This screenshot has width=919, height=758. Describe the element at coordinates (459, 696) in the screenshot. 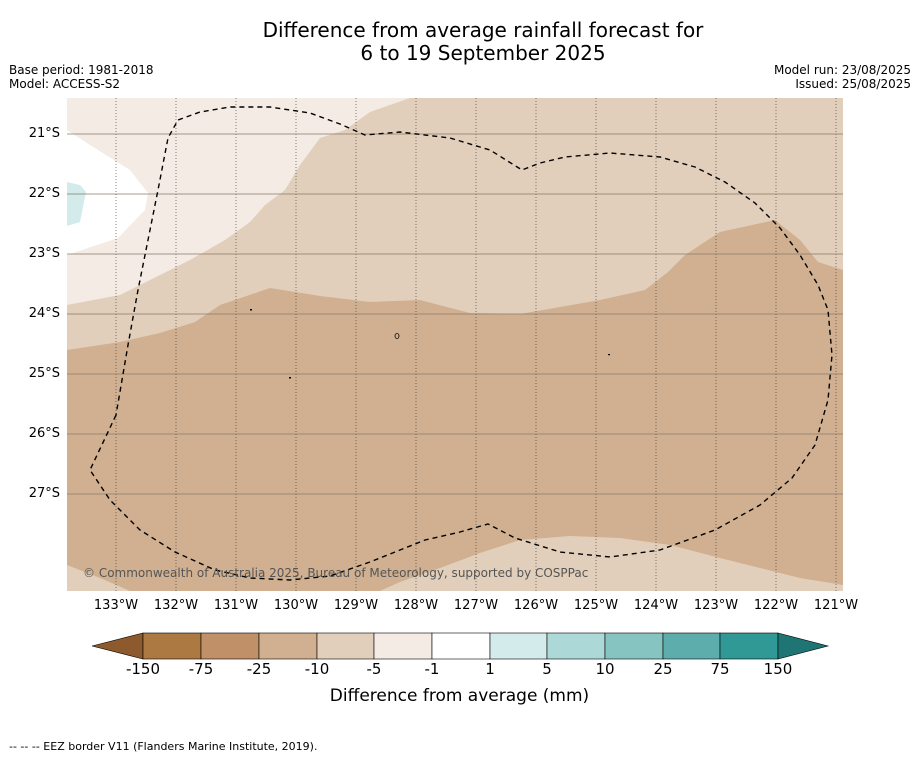

I see `colorbar-title: Difference from average (mm)` at that location.